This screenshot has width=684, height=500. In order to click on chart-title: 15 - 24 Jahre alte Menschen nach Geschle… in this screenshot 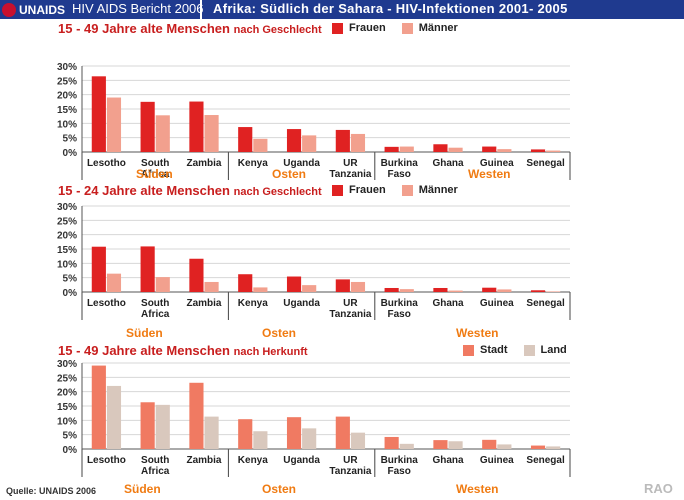, I will do `click(190, 190)`.